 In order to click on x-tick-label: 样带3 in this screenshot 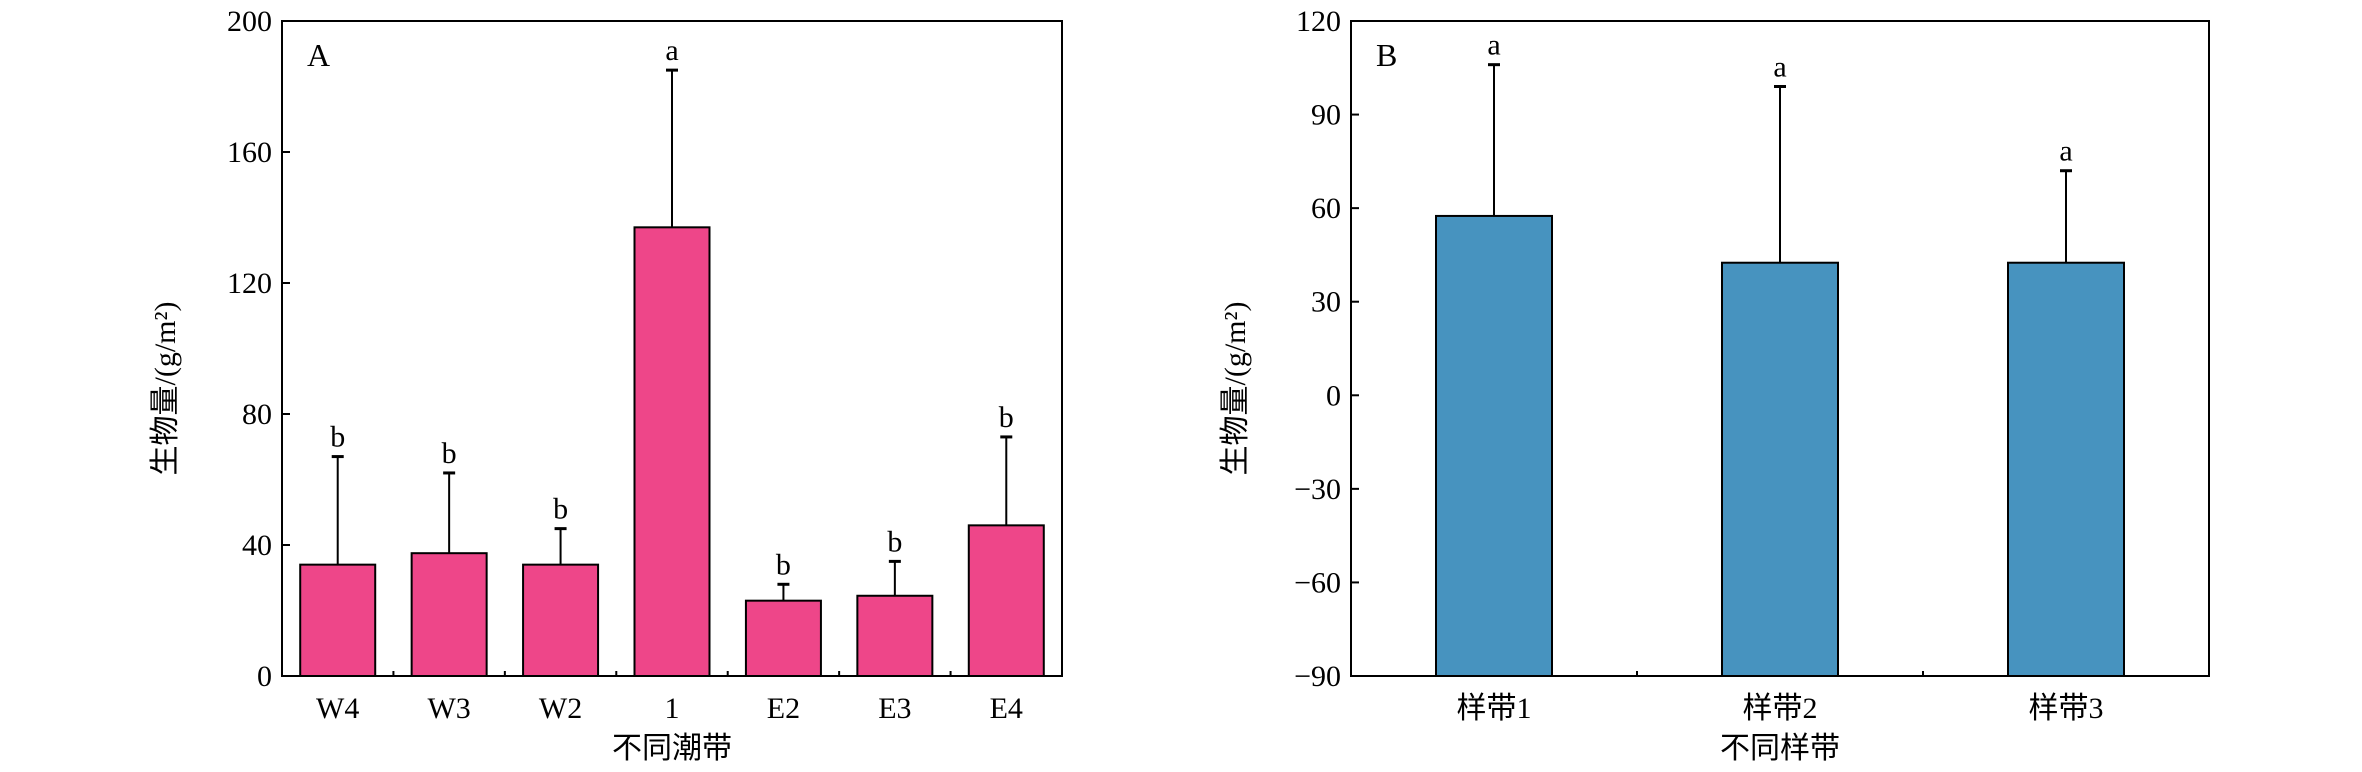, I will do `click(2066, 708)`.